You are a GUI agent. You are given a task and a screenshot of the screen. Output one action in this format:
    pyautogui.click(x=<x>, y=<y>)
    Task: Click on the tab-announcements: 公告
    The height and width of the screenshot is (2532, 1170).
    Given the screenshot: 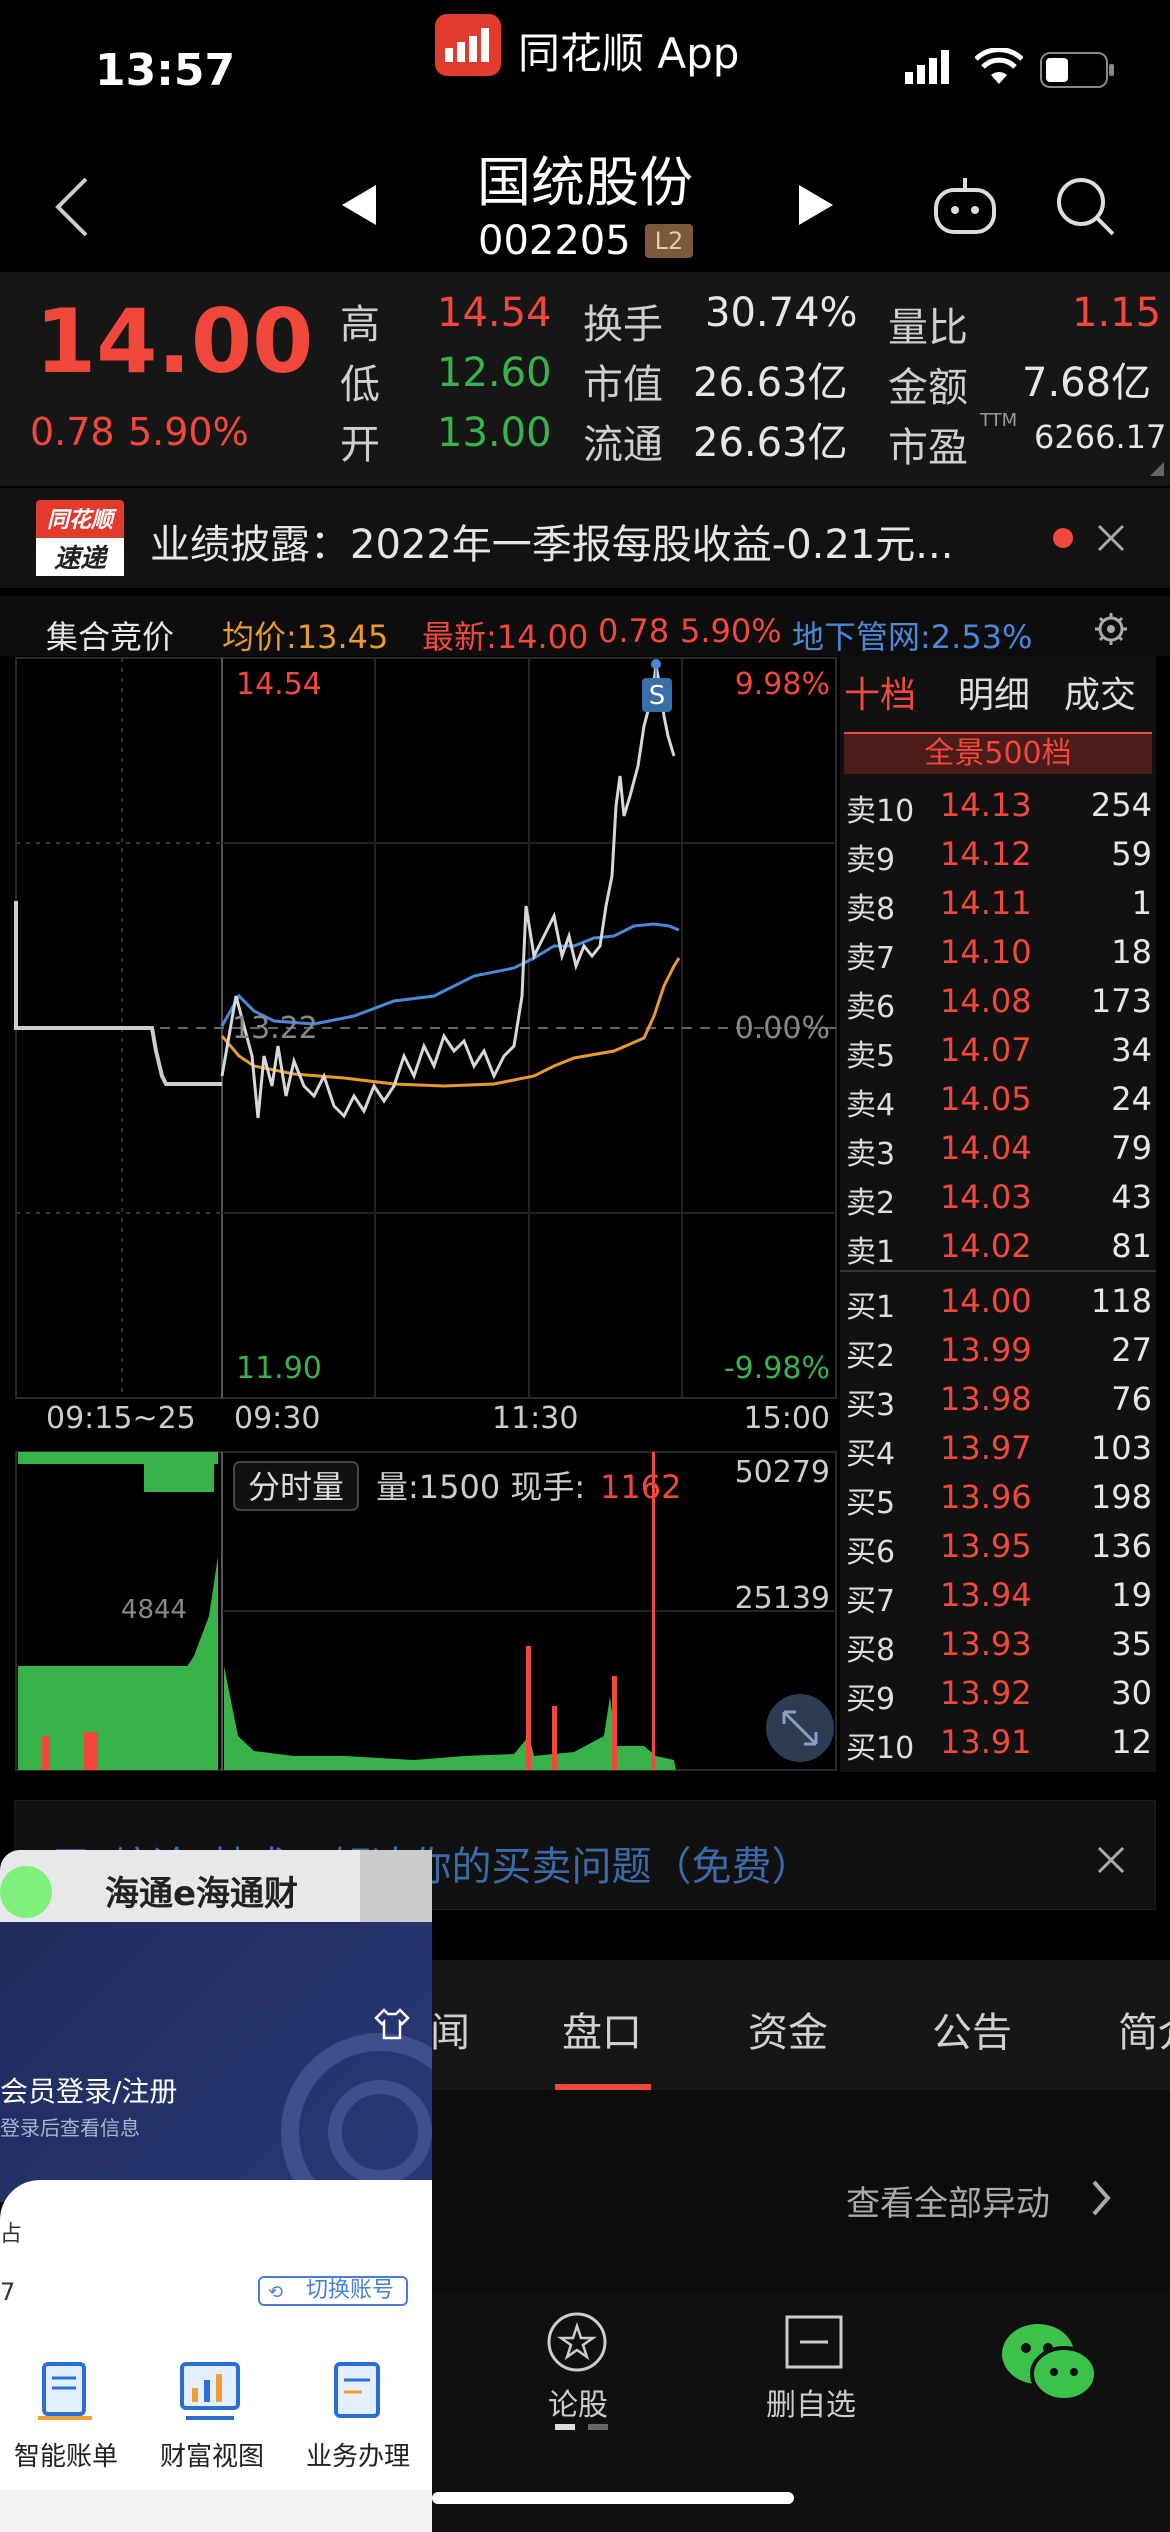 What is the action you would take?
    pyautogui.click(x=972, y=2033)
    